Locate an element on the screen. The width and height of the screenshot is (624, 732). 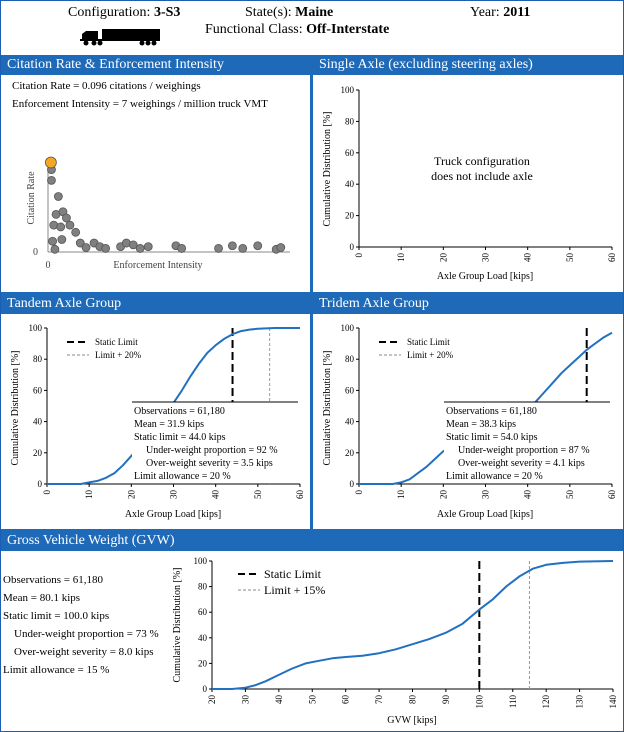
fc-value: Off-Interstate is located at coordinates (348, 29).